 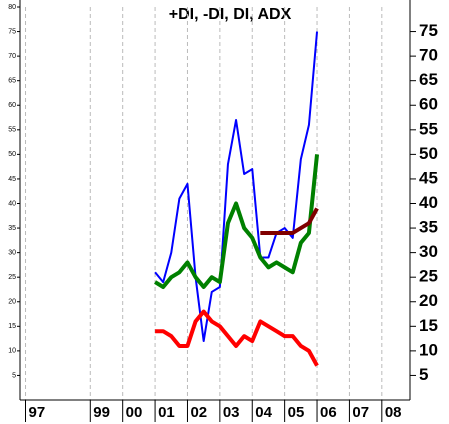 I want to click on x-tick-label: 99, so click(x=101, y=412).